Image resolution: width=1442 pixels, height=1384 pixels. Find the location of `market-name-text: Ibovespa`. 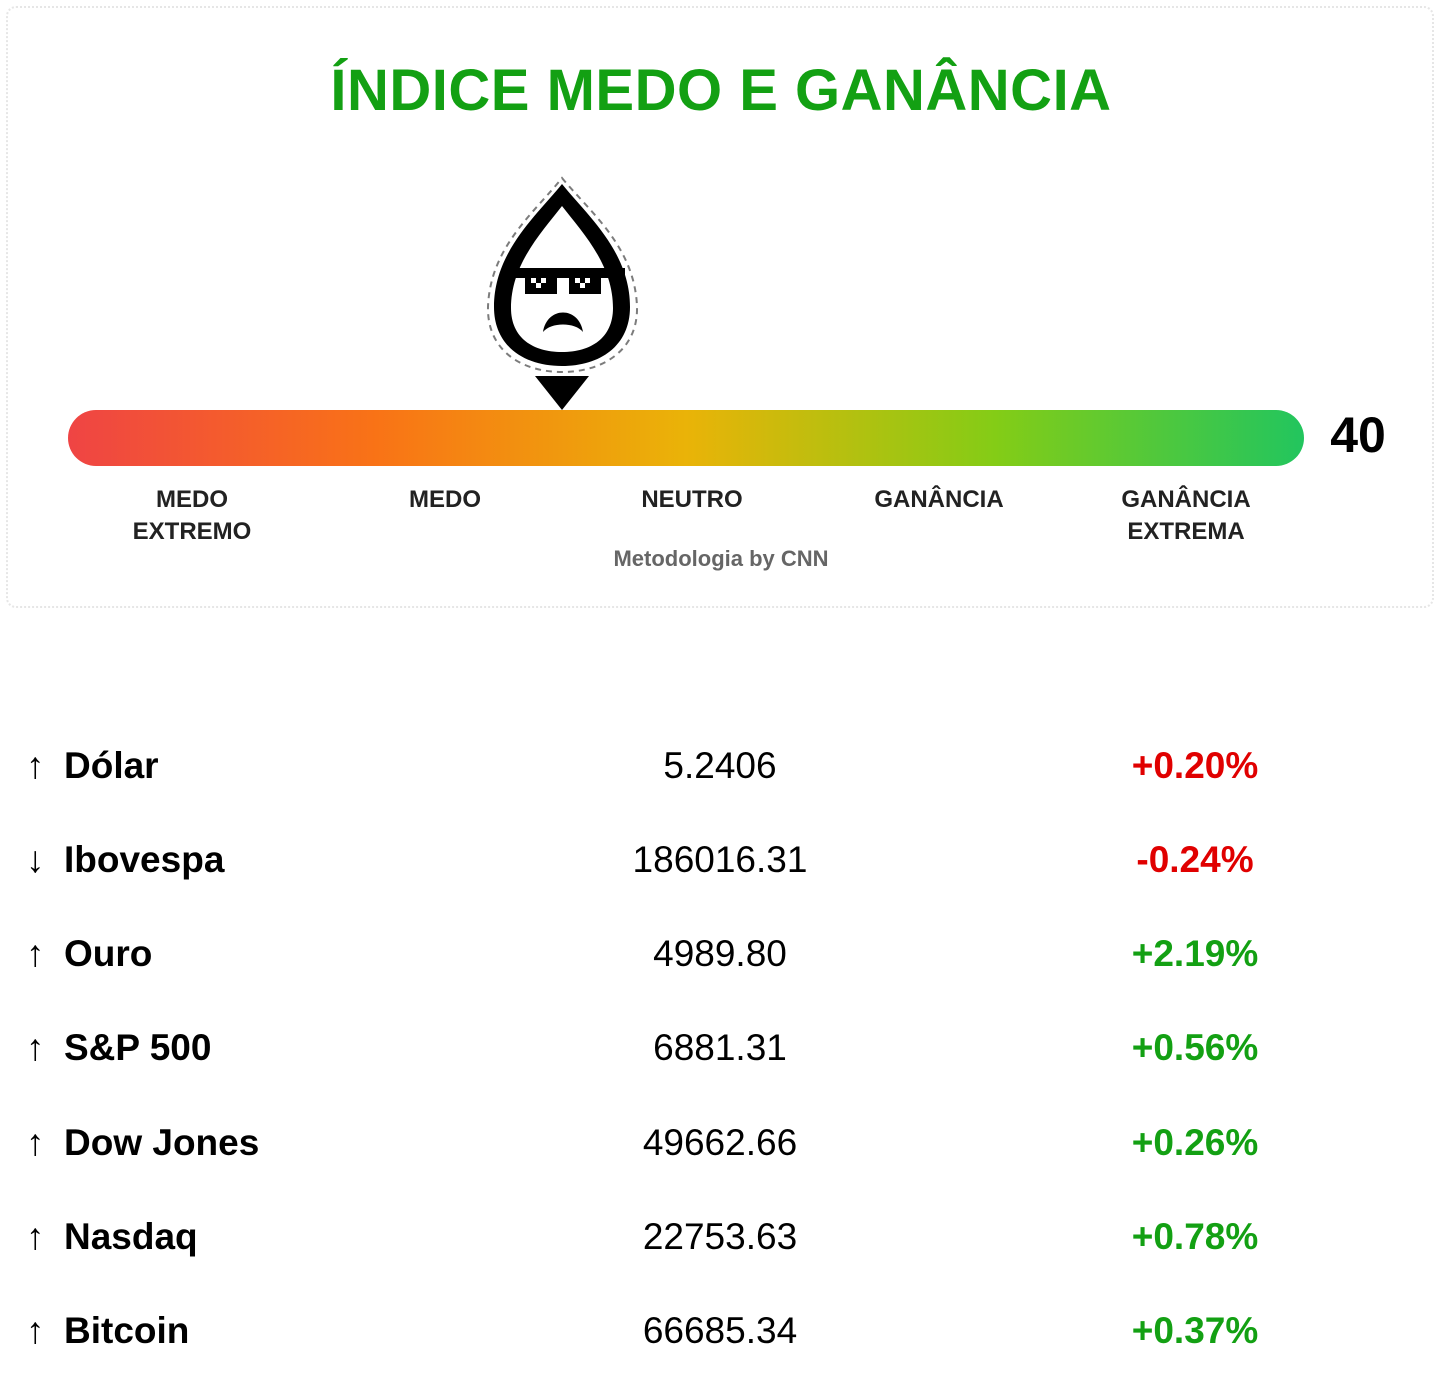

market-name-text: Ibovespa is located at coordinates (144, 859).